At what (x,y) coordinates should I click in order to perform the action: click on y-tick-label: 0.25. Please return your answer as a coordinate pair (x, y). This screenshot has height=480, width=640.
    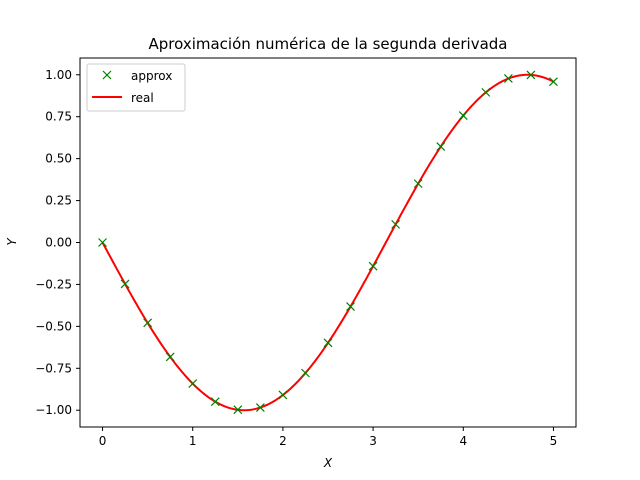
    Looking at the image, I should click on (58, 201).